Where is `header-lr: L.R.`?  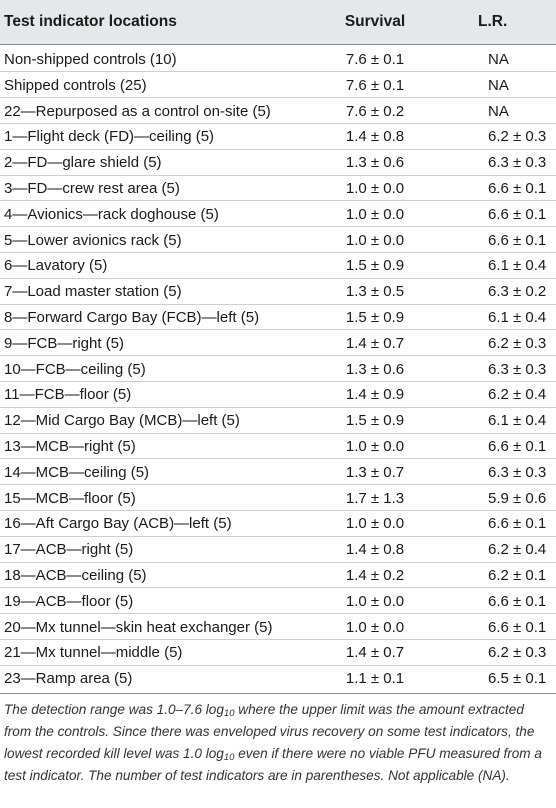
header-lr: L.R. is located at coordinates (493, 21).